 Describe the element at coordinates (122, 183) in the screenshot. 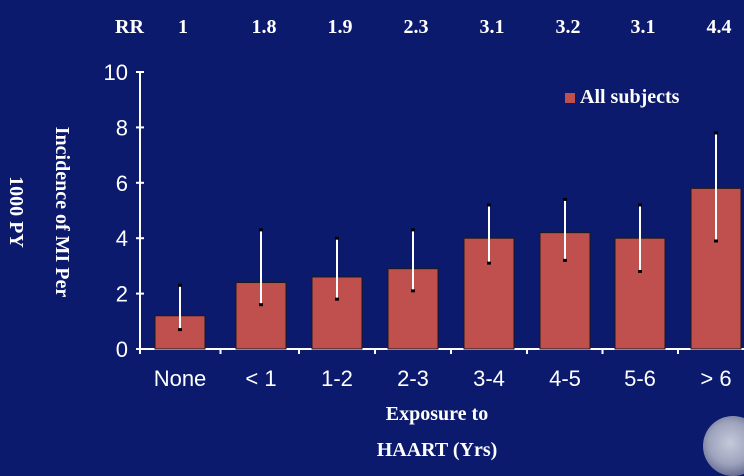

I see `y-tick-label-3: 6` at that location.